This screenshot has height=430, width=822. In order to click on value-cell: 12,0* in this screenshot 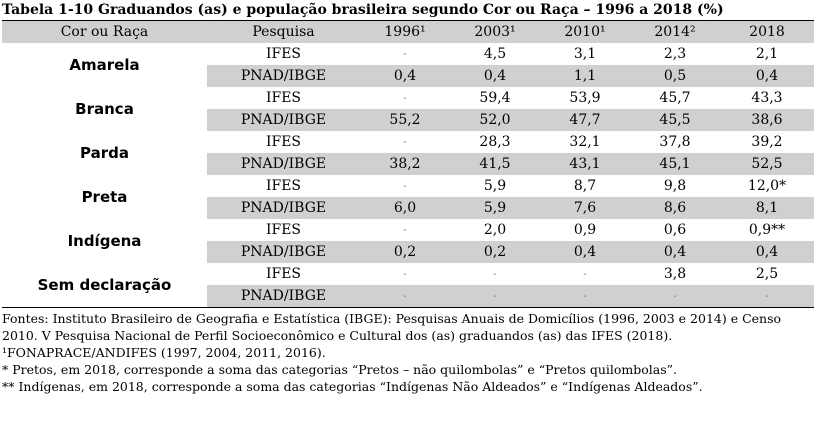, I will do `click(767, 186)`.